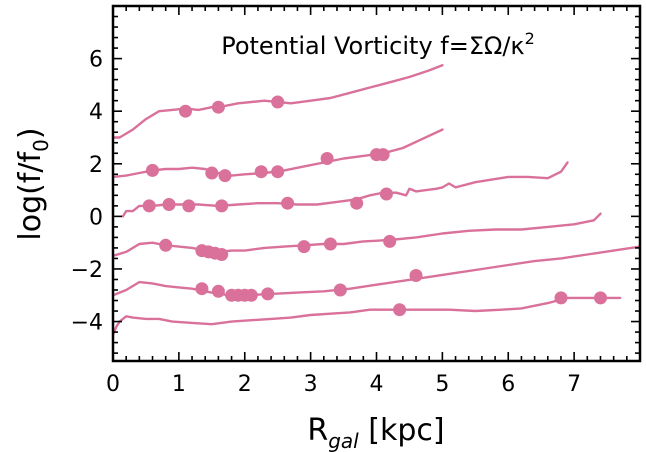 The image size is (646, 452). What do you see at coordinates (357, 234) in the screenshot?
I see `series-4-line` at bounding box center [357, 234].